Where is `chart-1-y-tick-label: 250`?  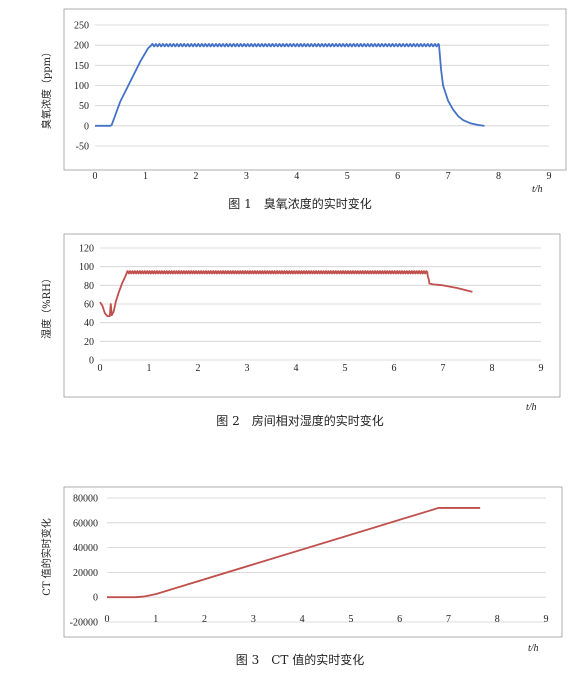 chart-1-y-tick-label: 250 is located at coordinates (81, 26).